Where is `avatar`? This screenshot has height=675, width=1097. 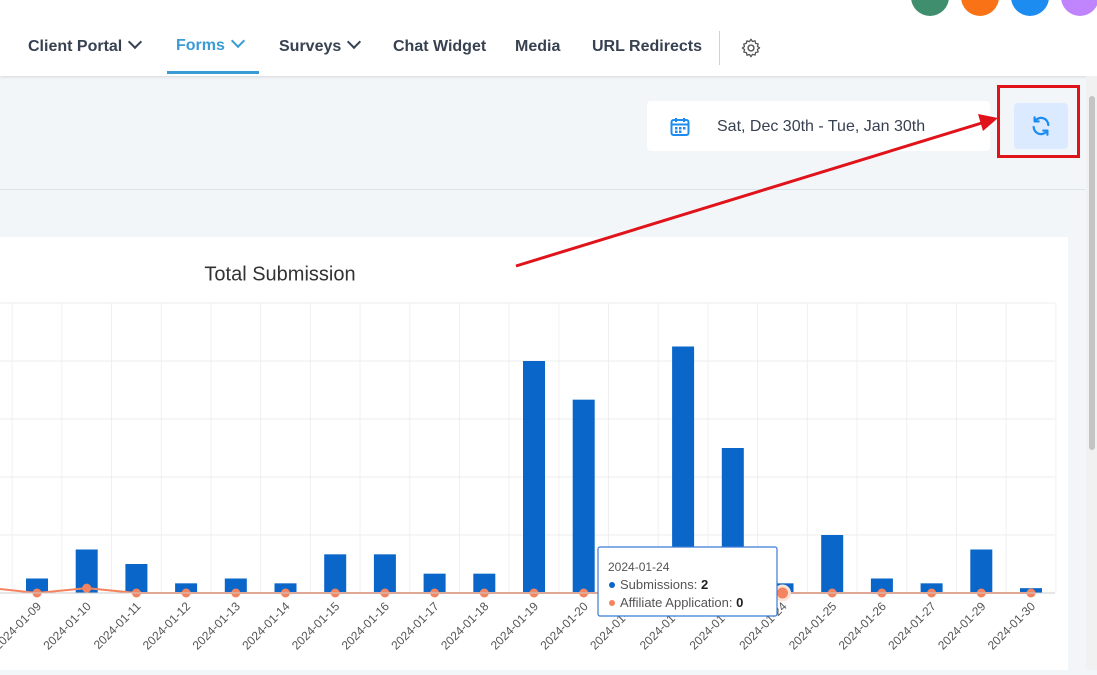
avatar is located at coordinates (930, 8).